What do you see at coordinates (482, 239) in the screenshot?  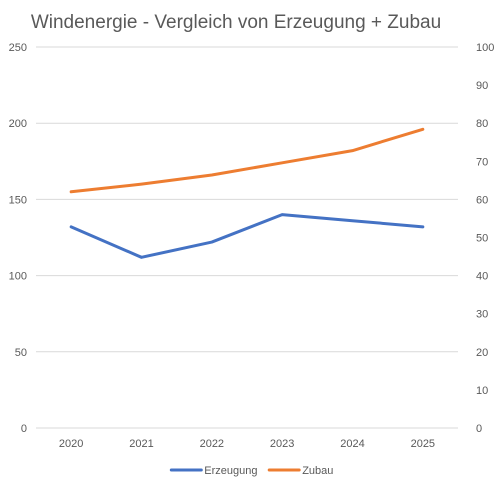 I see `right-axis-tick-label: 50` at bounding box center [482, 239].